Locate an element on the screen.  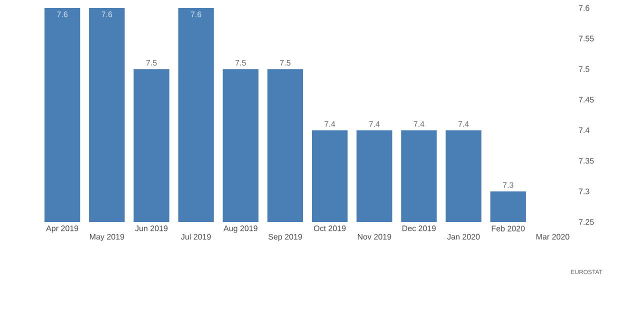
x-tick-label: May 2019 is located at coordinates (107, 238).